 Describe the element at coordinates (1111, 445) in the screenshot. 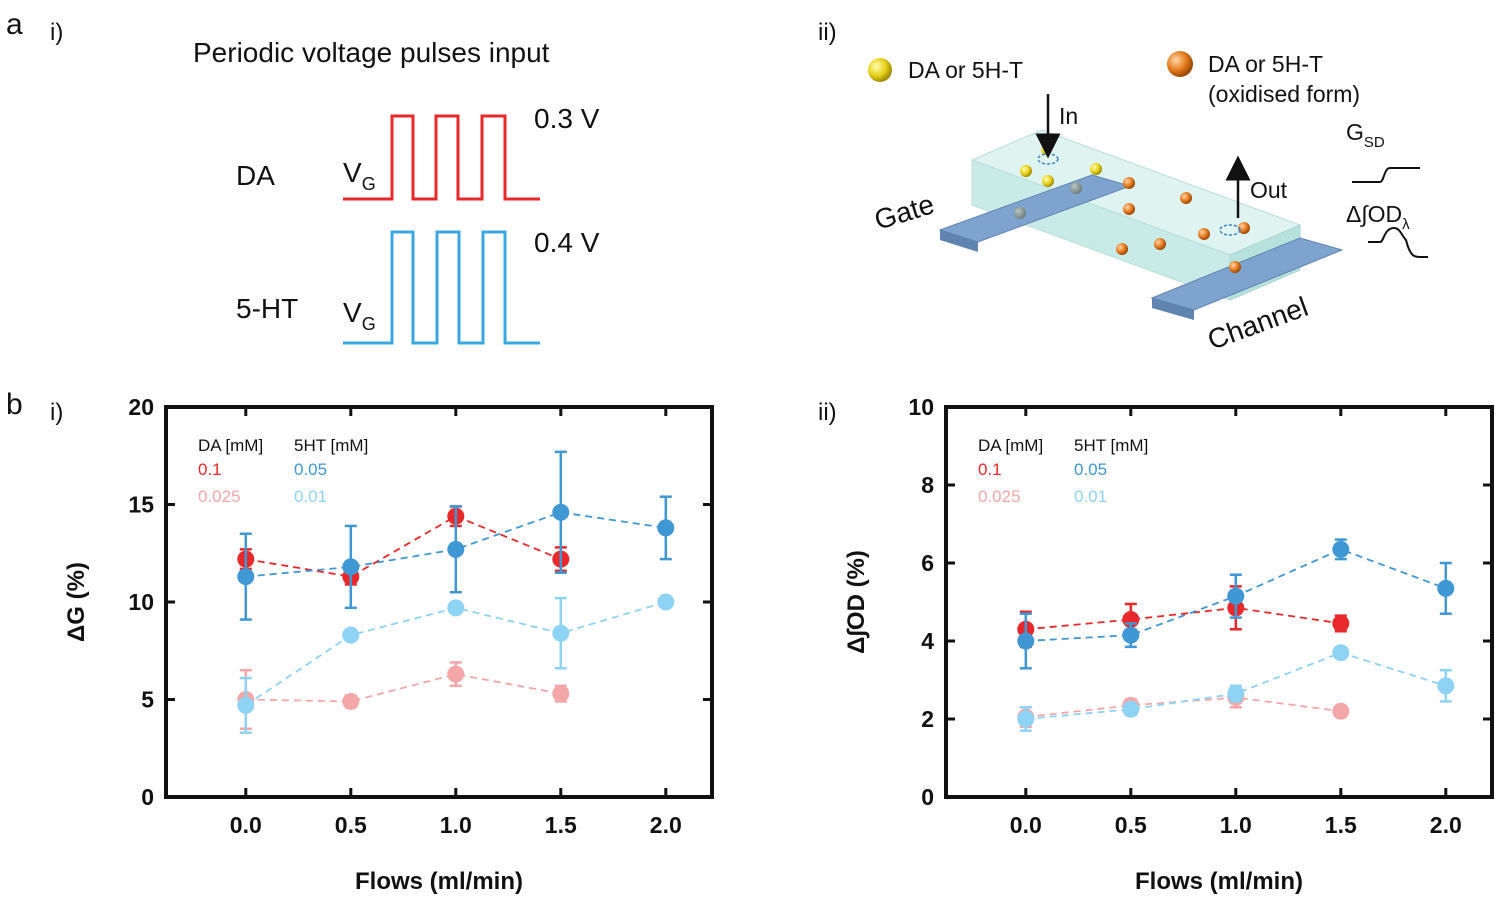

I see `legend-ht-header: 5HT [mM]` at that location.